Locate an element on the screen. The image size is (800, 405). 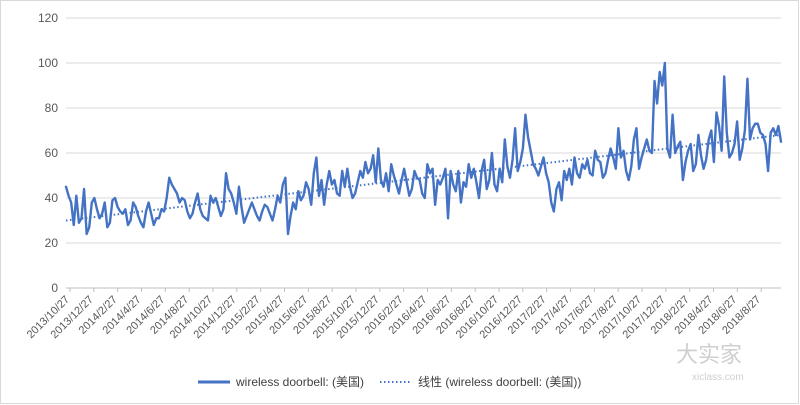
y-tick-label: 20 is located at coordinates (52, 243).